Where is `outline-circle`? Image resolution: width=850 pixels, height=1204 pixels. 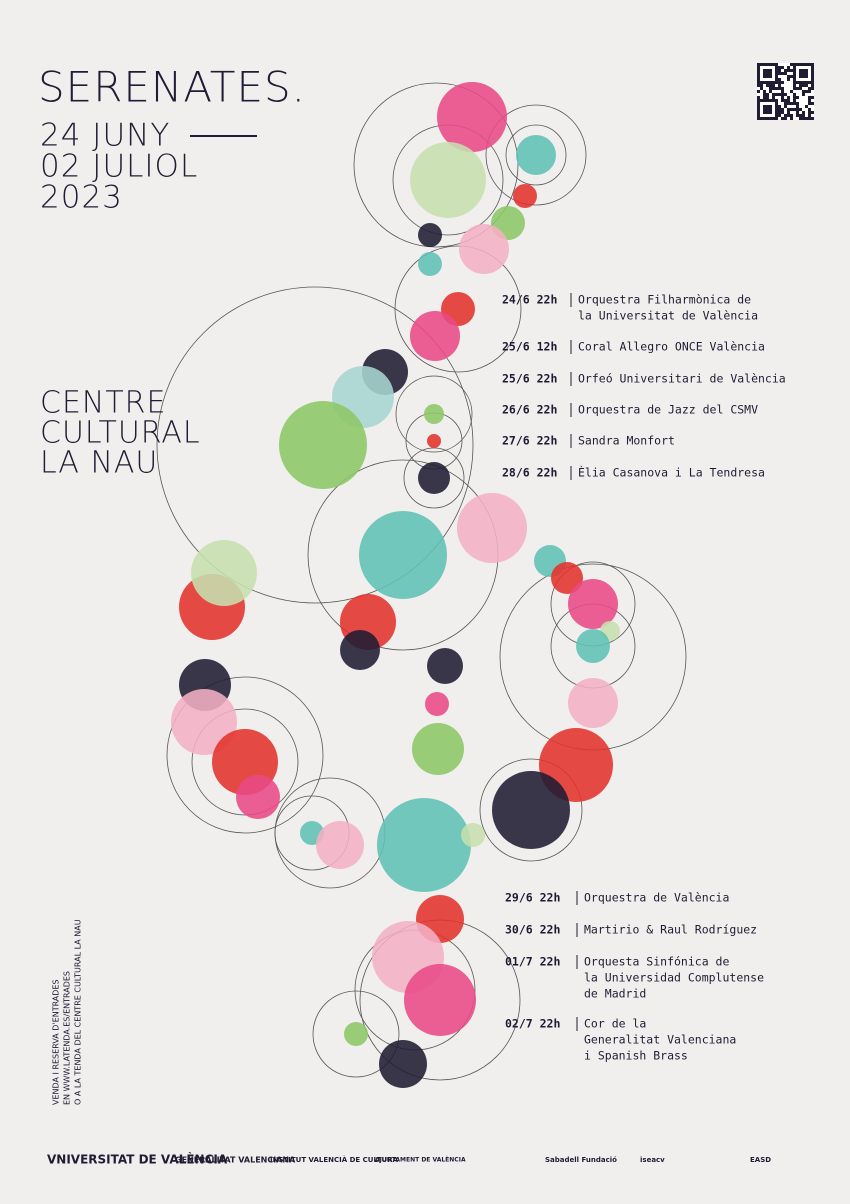 outline-circle is located at coordinates (536, 155).